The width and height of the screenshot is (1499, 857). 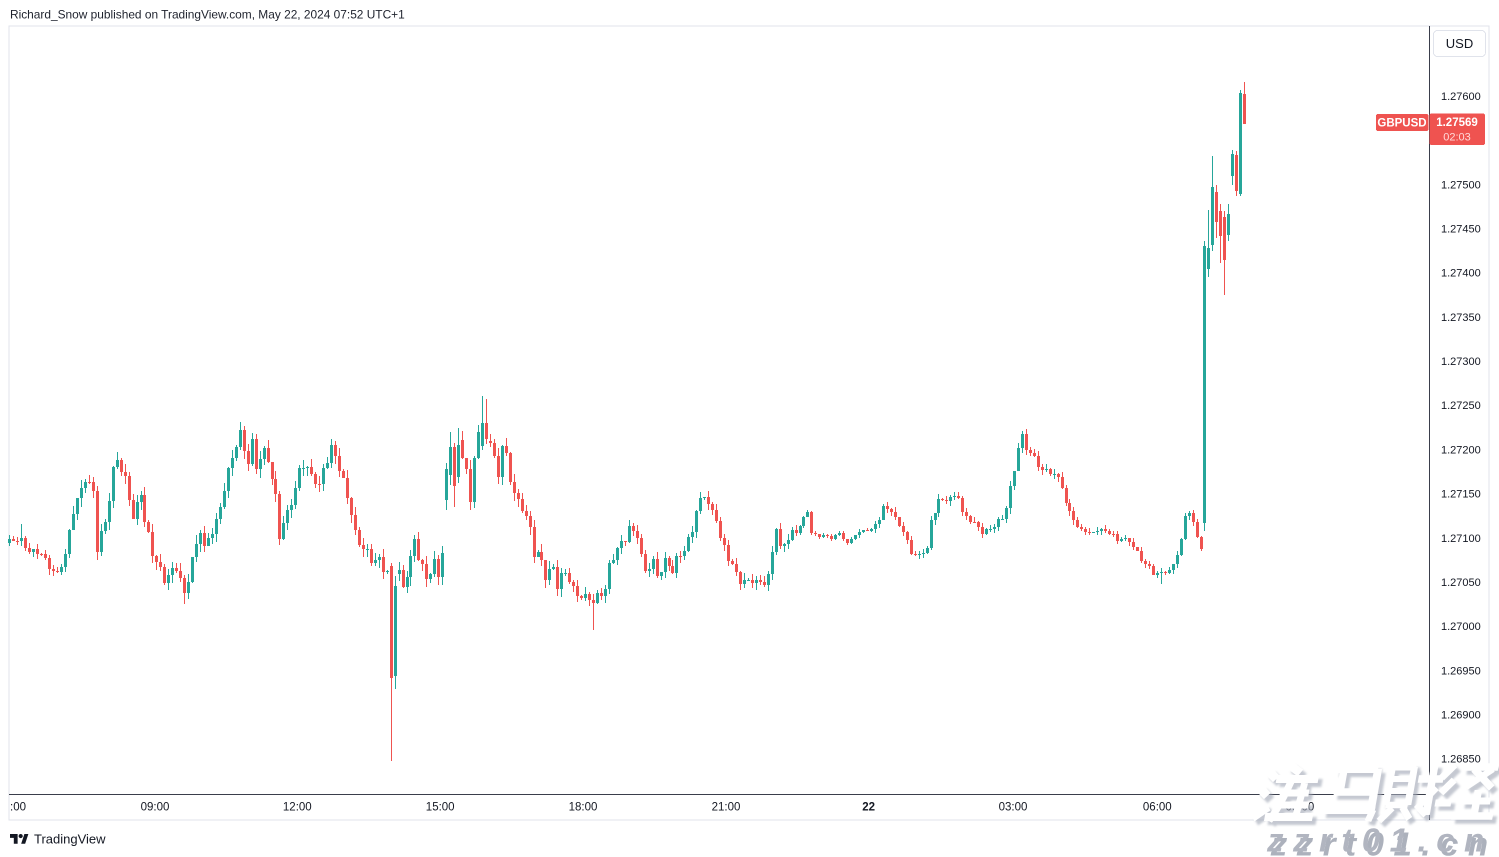 What do you see at coordinates (70, 839) in the screenshot?
I see `svg-text: TradingView` at bounding box center [70, 839].